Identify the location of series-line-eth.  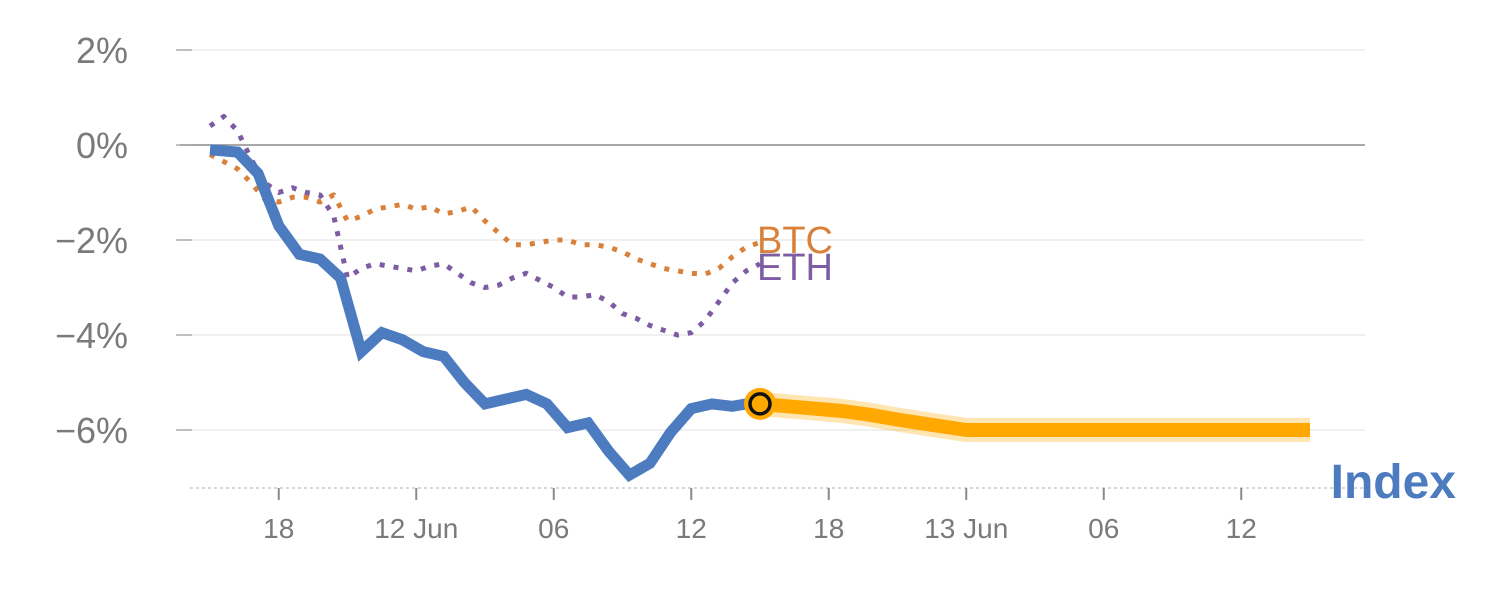
(485, 226).